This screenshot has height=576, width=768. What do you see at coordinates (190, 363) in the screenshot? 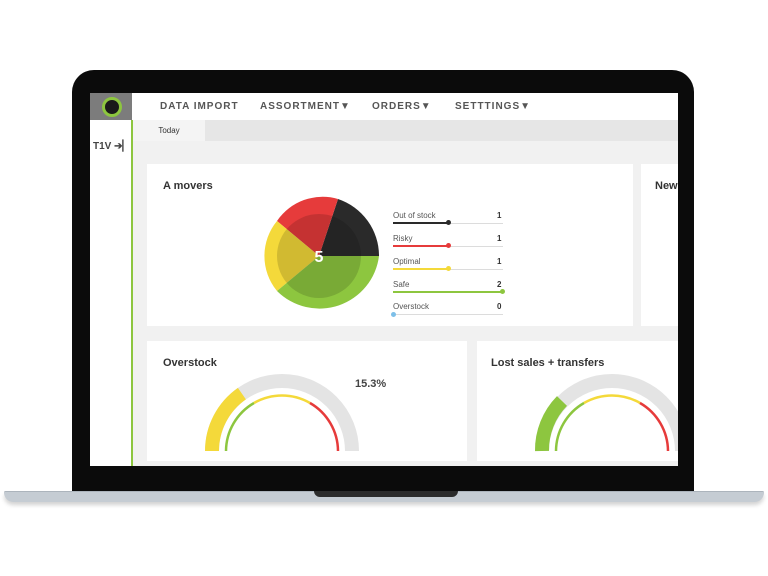
I see `overstock-title: Overstock` at bounding box center [190, 363].